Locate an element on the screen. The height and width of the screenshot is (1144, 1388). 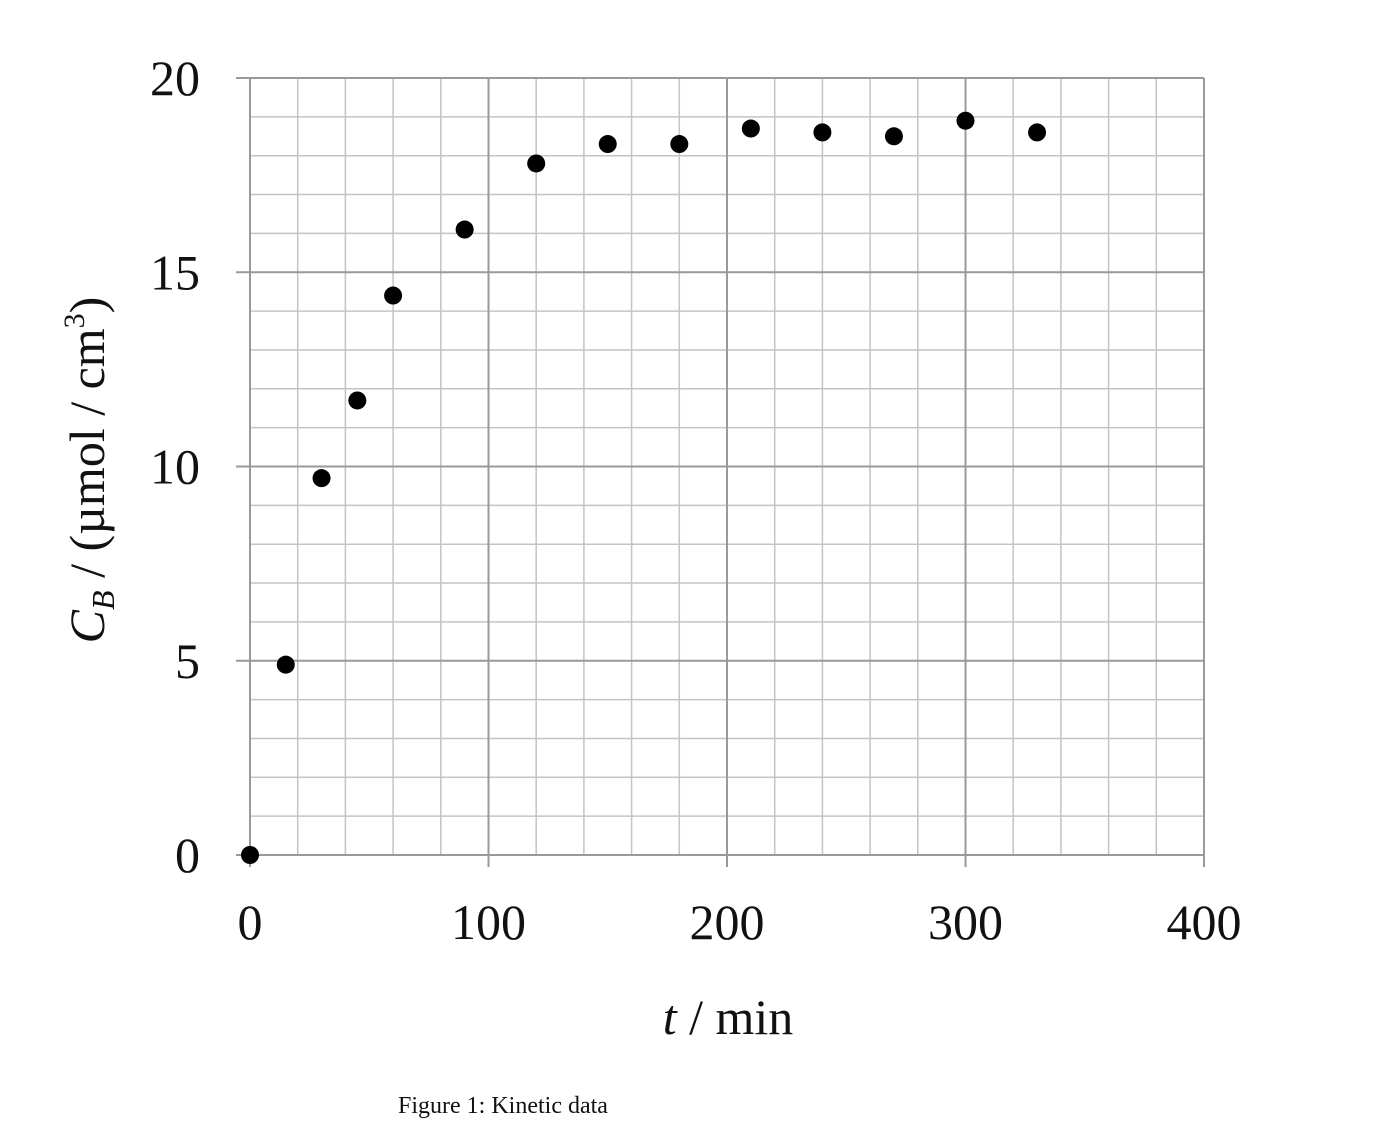
caption: Figure 1: Kinetic data is located at coordinates (503, 1106).